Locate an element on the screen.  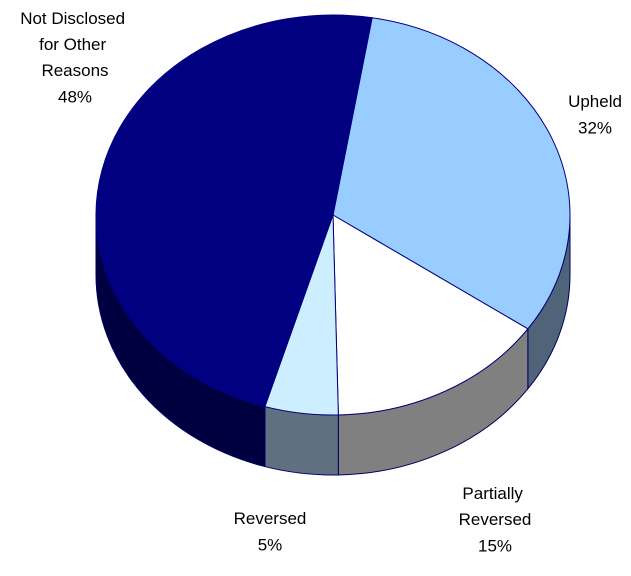
pie-slice is located at coordinates (430, 315).